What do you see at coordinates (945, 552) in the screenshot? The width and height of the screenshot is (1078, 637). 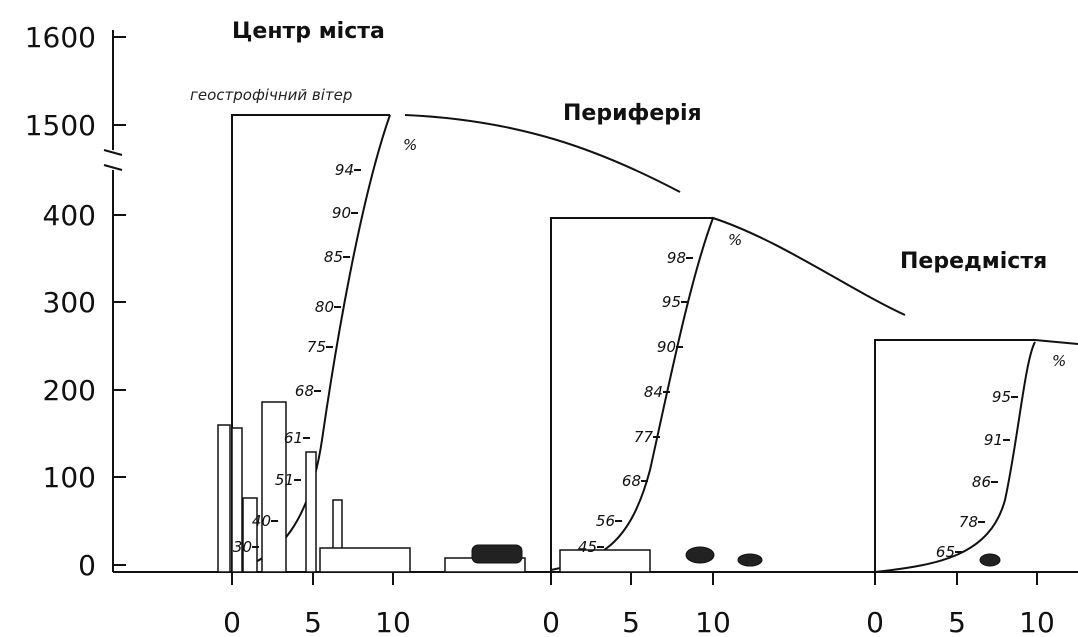 I see `level-label: 65` at bounding box center [945, 552].